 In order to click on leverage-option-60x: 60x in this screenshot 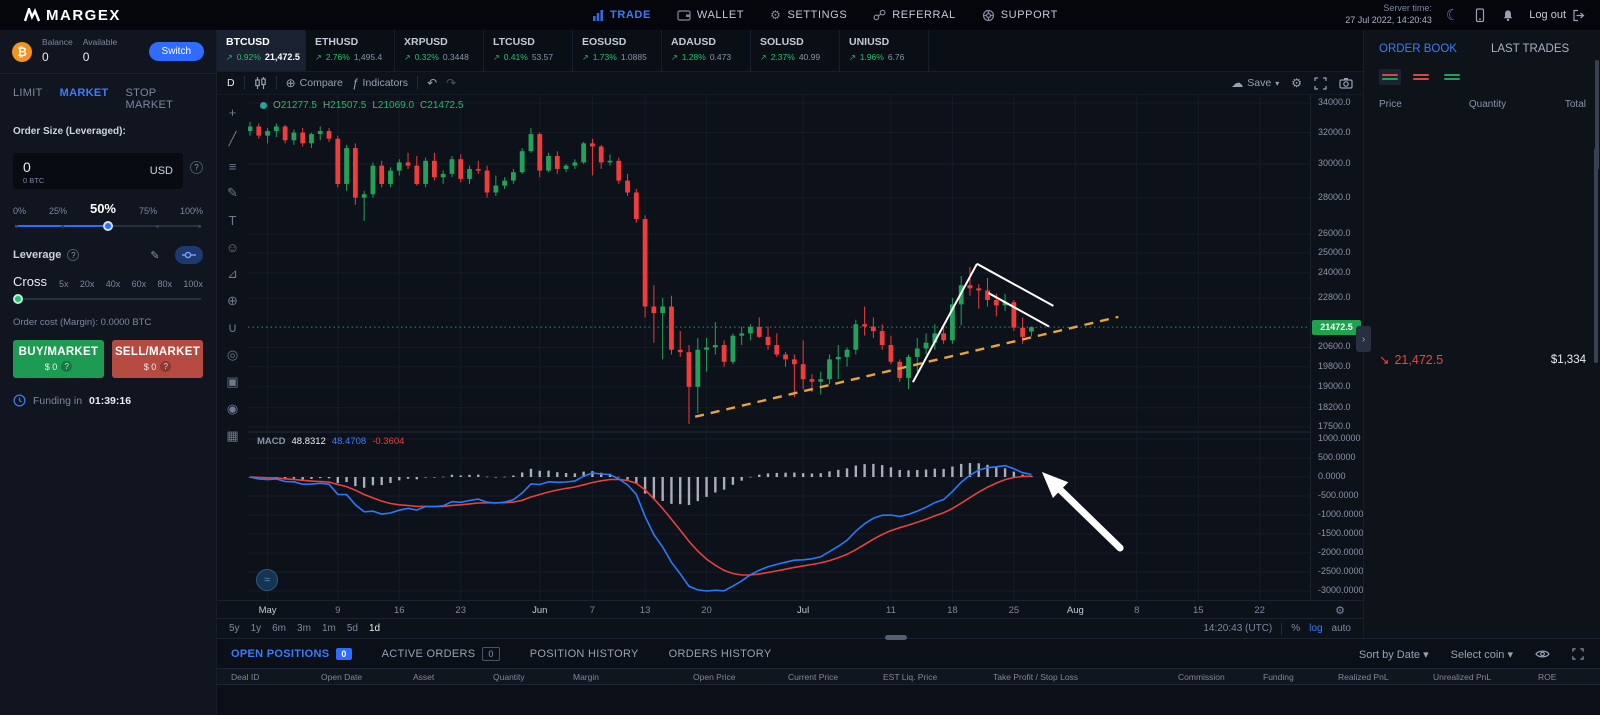, I will do `click(139, 284)`.